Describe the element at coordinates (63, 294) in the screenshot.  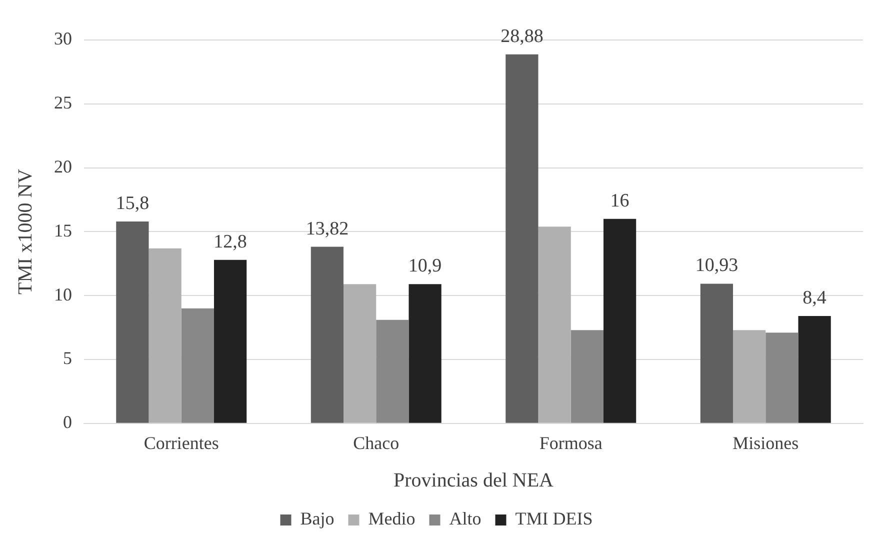
I see `y-tick-label: 10` at that location.